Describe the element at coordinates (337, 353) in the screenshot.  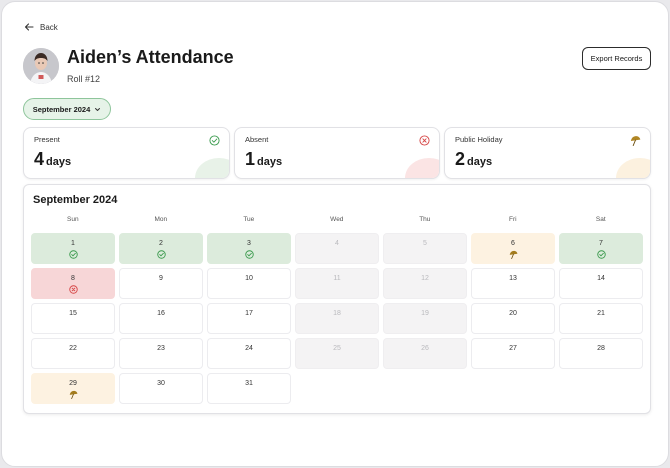
I see `calendar-day: 25` at that location.